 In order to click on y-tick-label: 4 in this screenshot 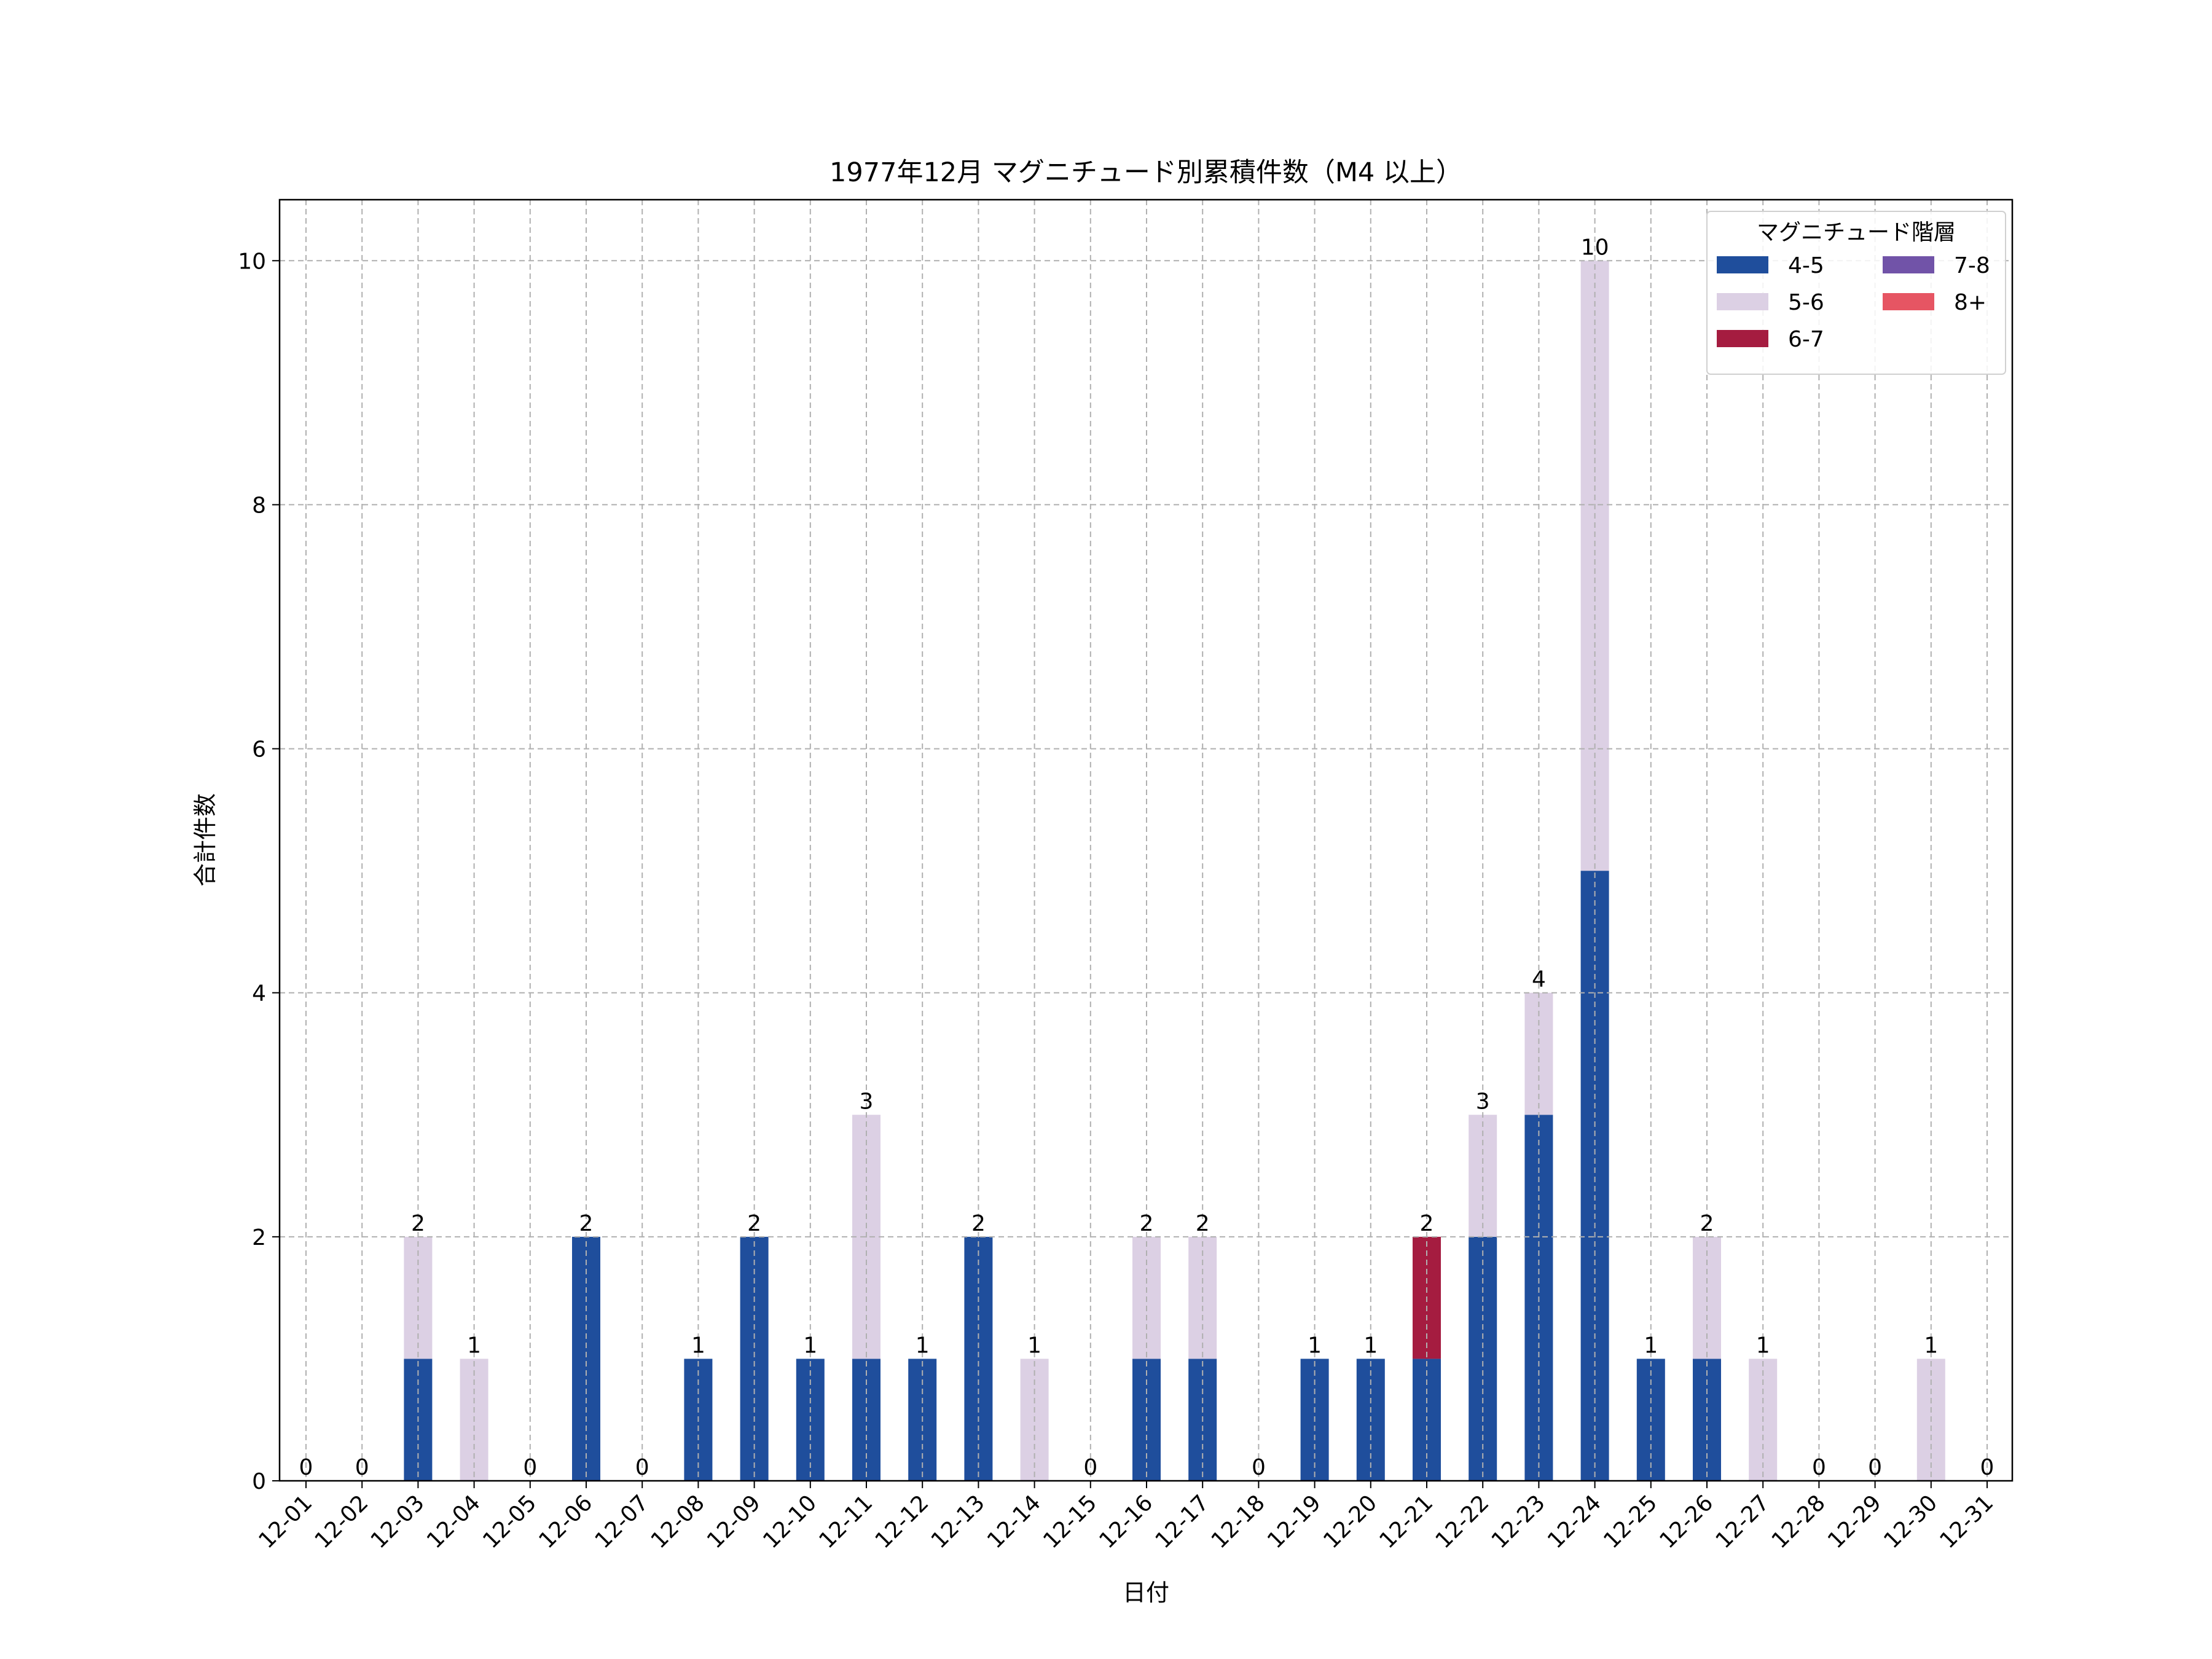, I will do `click(259, 993)`.